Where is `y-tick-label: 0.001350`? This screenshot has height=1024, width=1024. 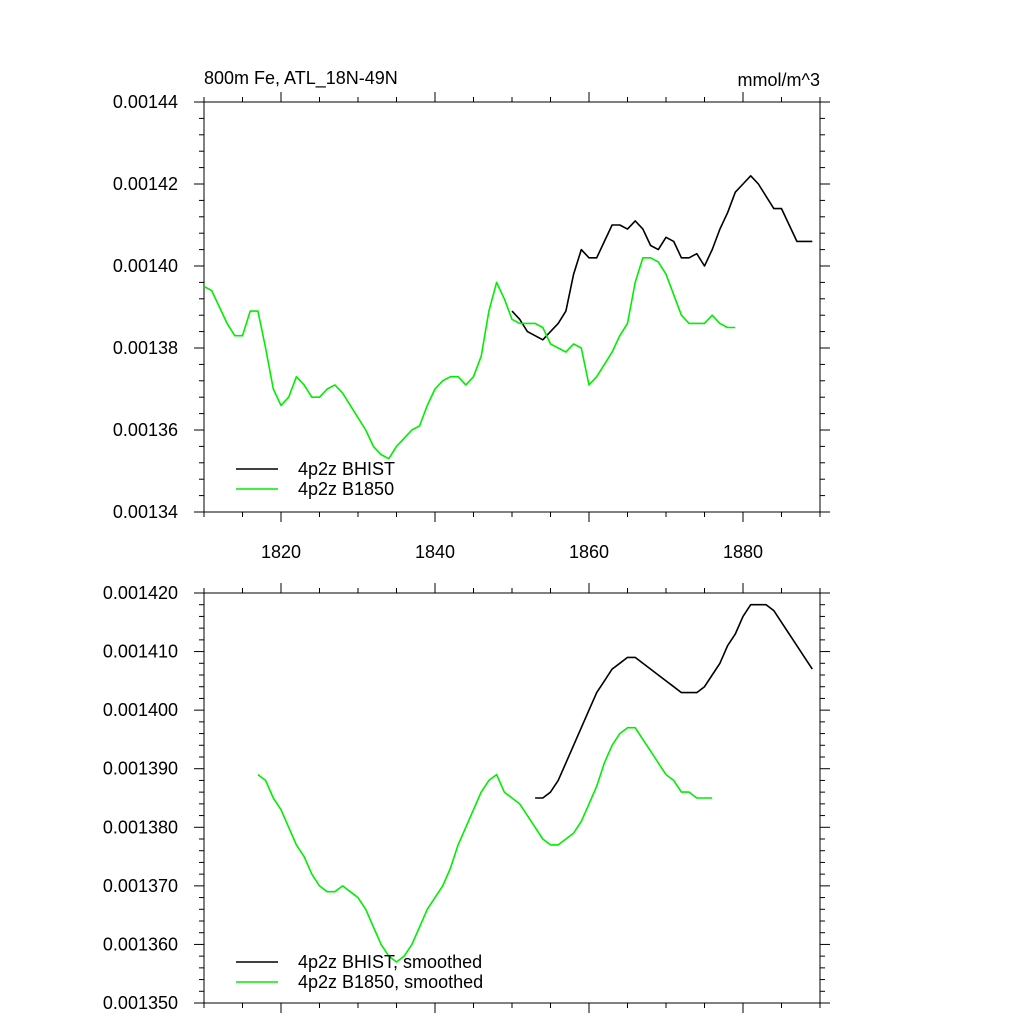
y-tick-label: 0.001350 is located at coordinates (140, 1003).